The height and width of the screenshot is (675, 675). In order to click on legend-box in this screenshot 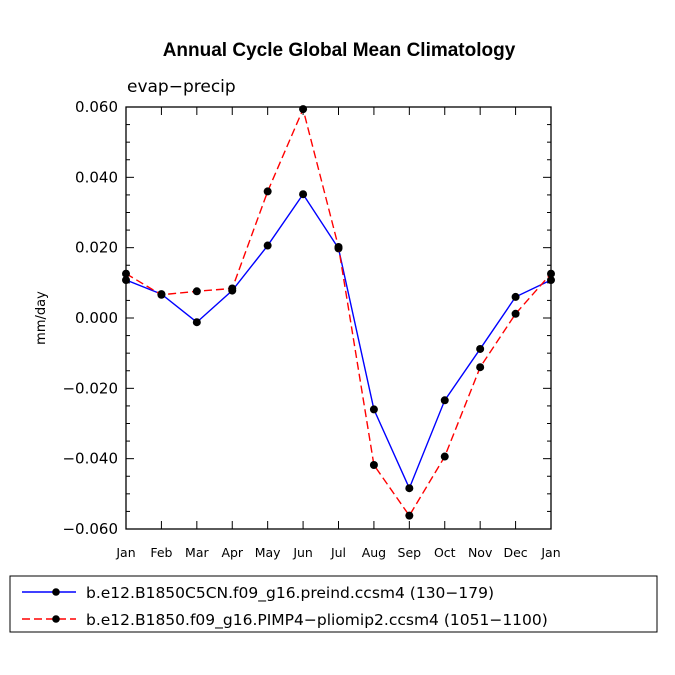, I will do `click(333, 604)`.